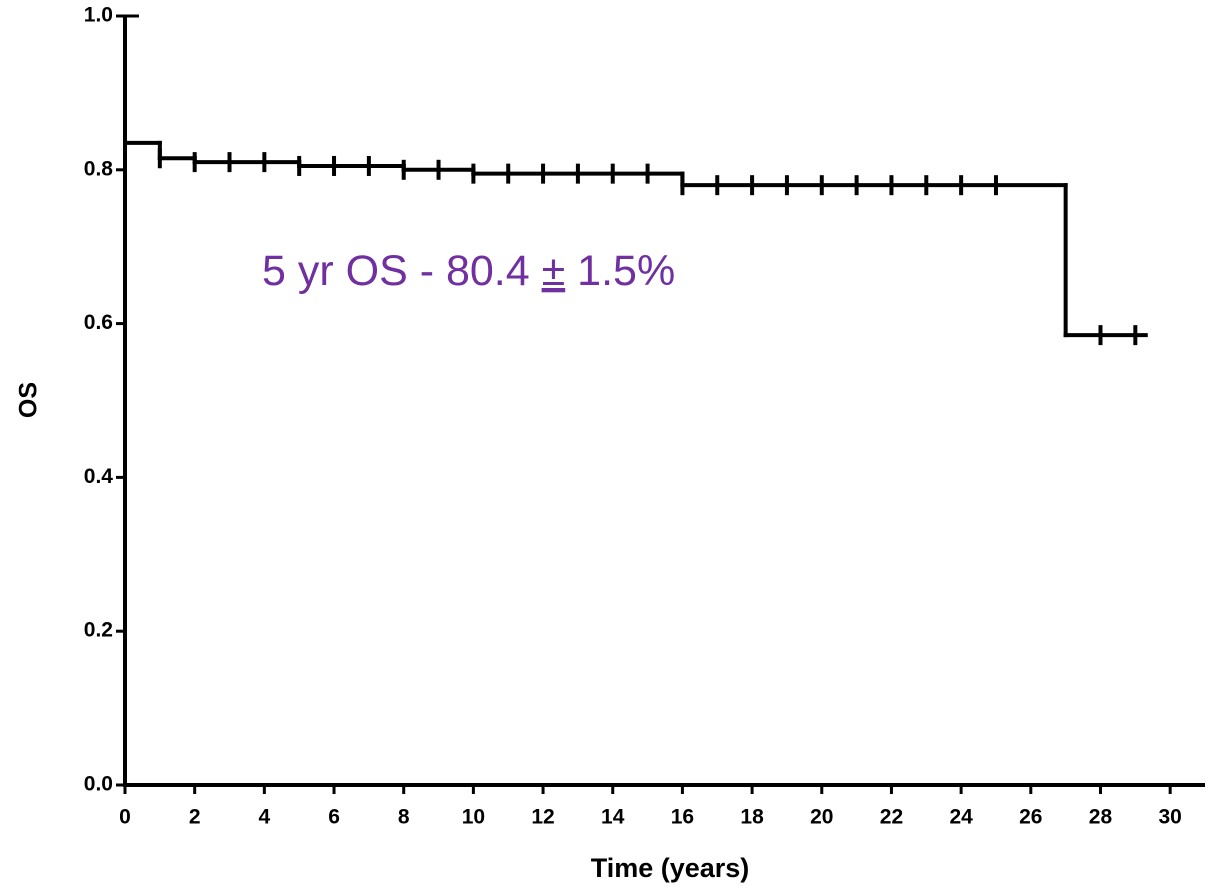 This screenshot has width=1221, height=891. I want to click on y-tick-label: 0.8, so click(99, 168).